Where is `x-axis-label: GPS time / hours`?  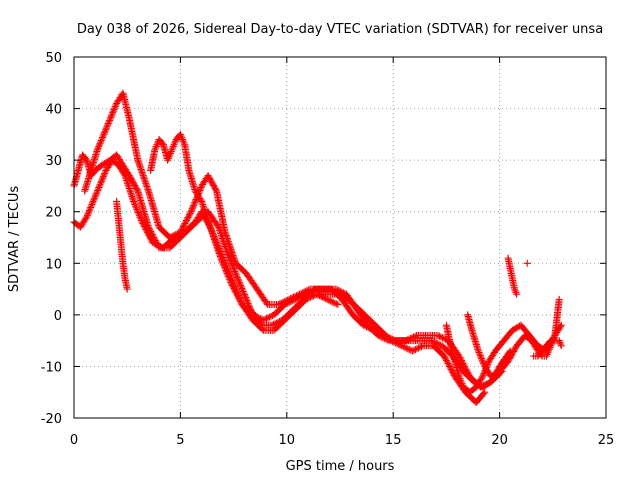 x-axis-label: GPS time / hours is located at coordinates (340, 466).